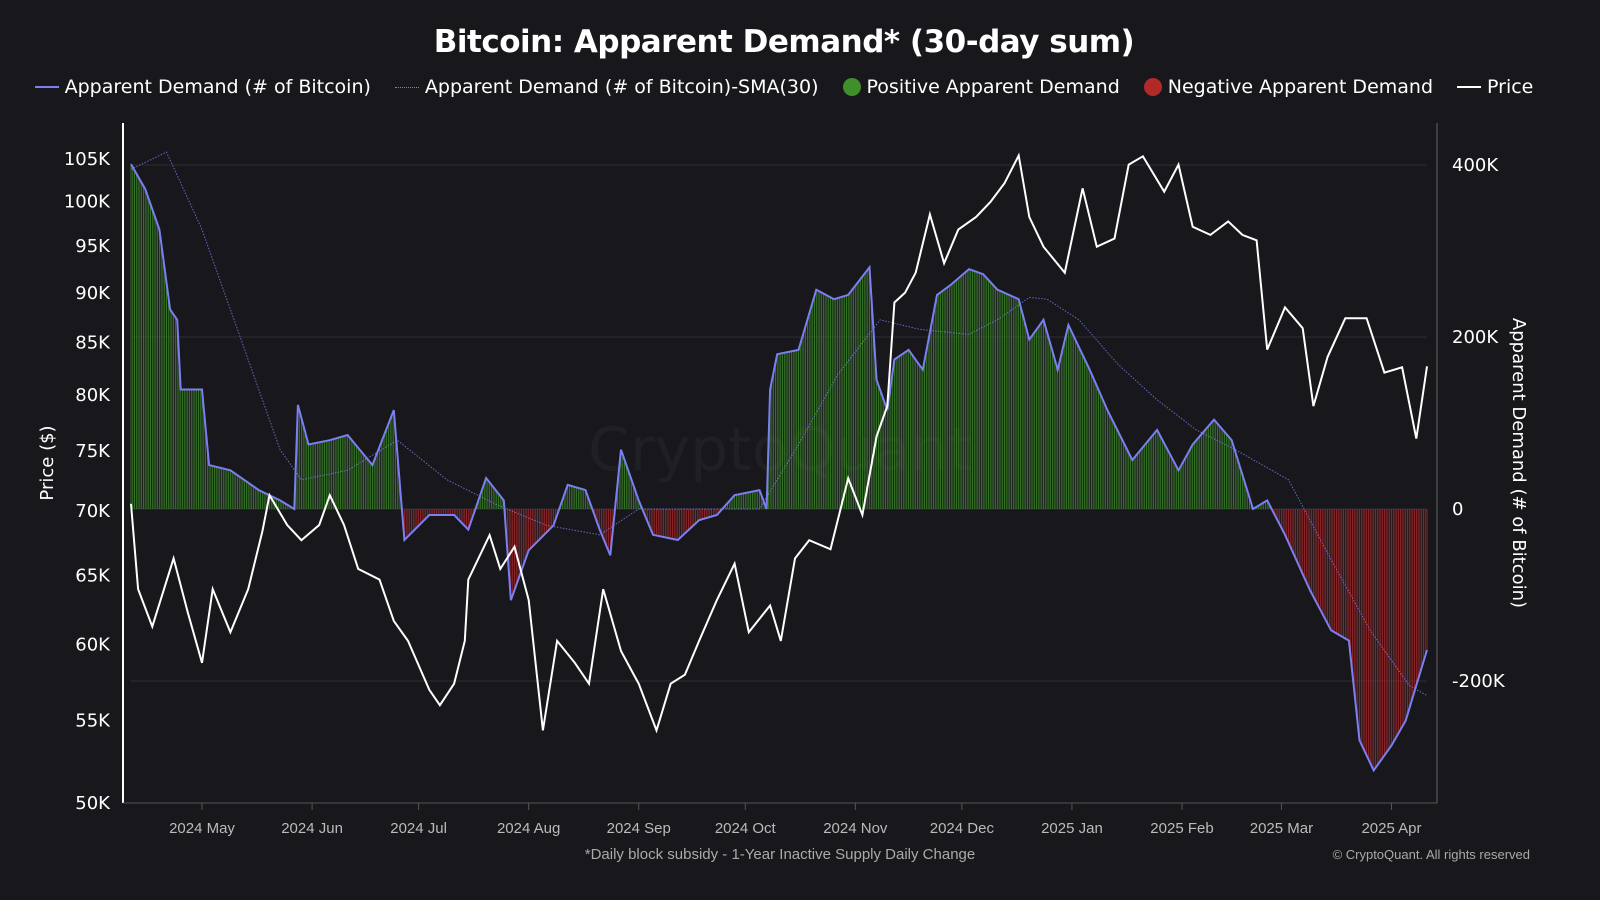  What do you see at coordinates (746, 828) in the screenshot?
I see `x-tick-label: 2024 Oct` at bounding box center [746, 828].